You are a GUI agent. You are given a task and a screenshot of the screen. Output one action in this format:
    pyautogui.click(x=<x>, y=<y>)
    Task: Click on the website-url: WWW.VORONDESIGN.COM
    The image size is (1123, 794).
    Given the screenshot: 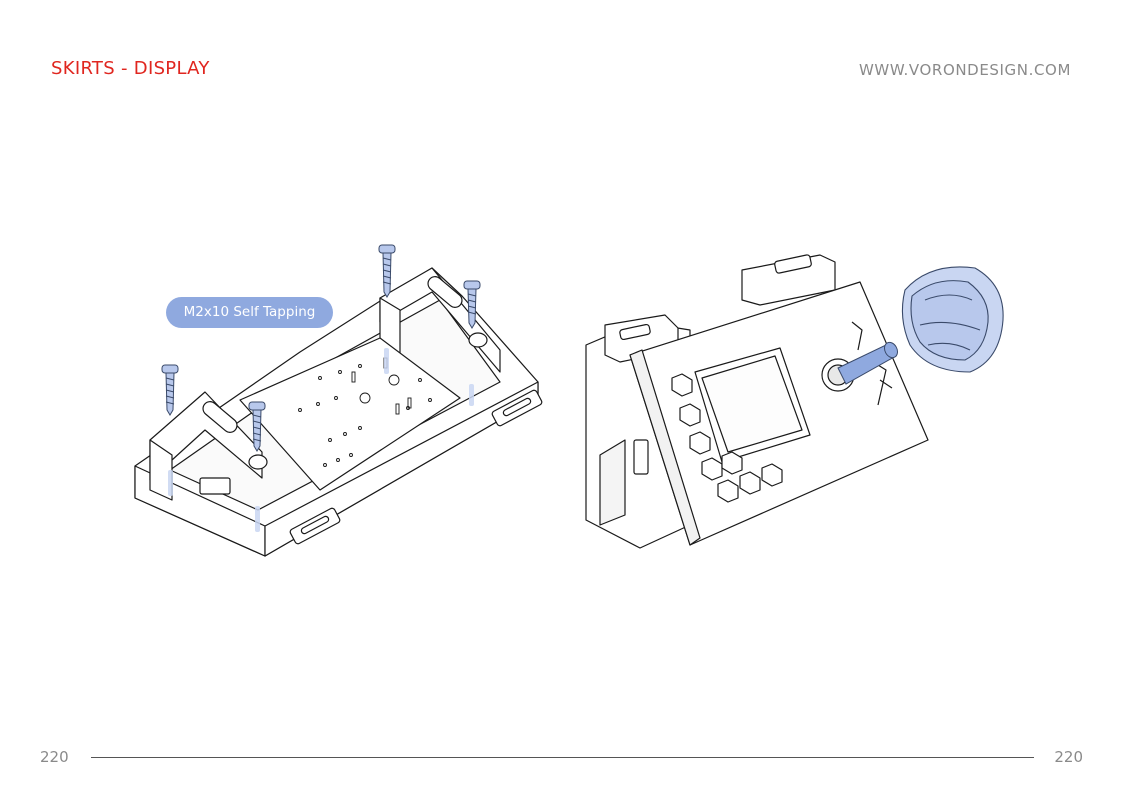 What is the action you would take?
    pyautogui.click(x=964, y=70)
    